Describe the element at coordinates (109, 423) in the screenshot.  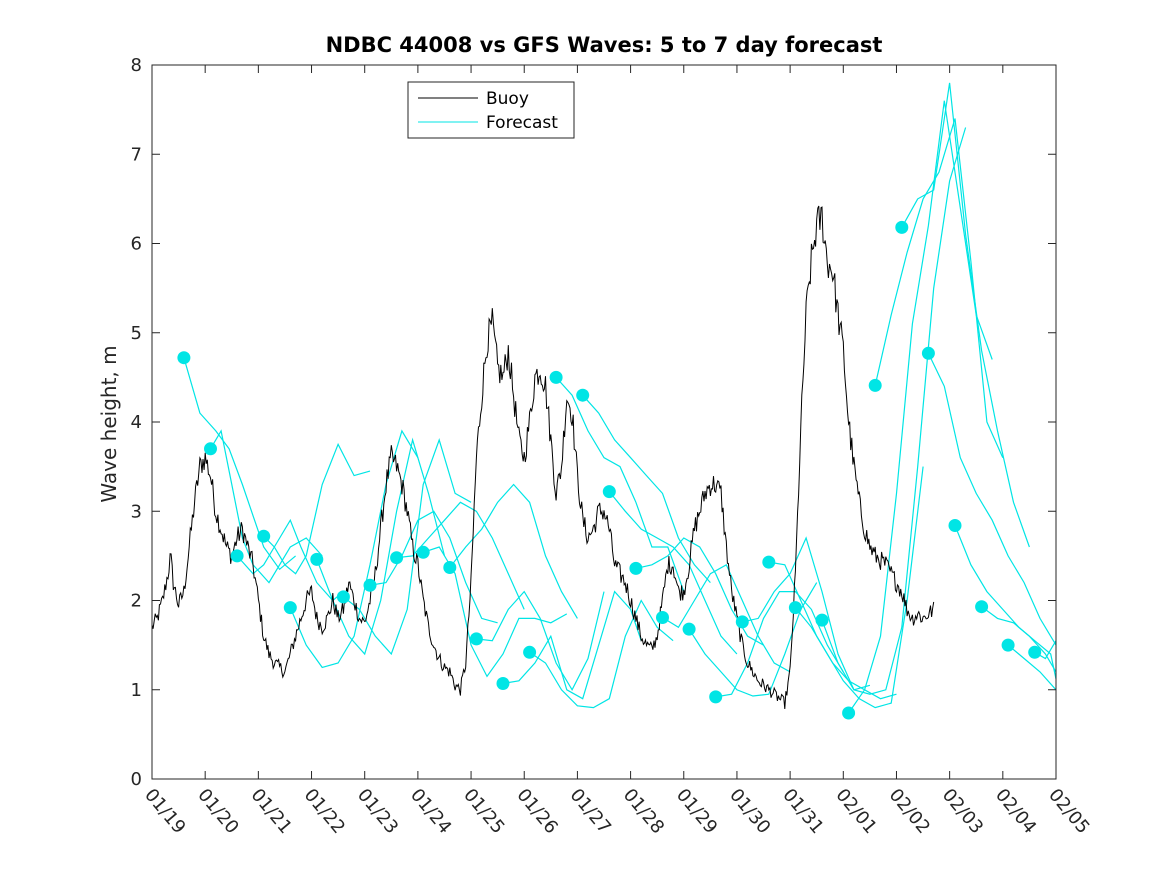
I see `y-axis-label: Wave height, m` at that location.